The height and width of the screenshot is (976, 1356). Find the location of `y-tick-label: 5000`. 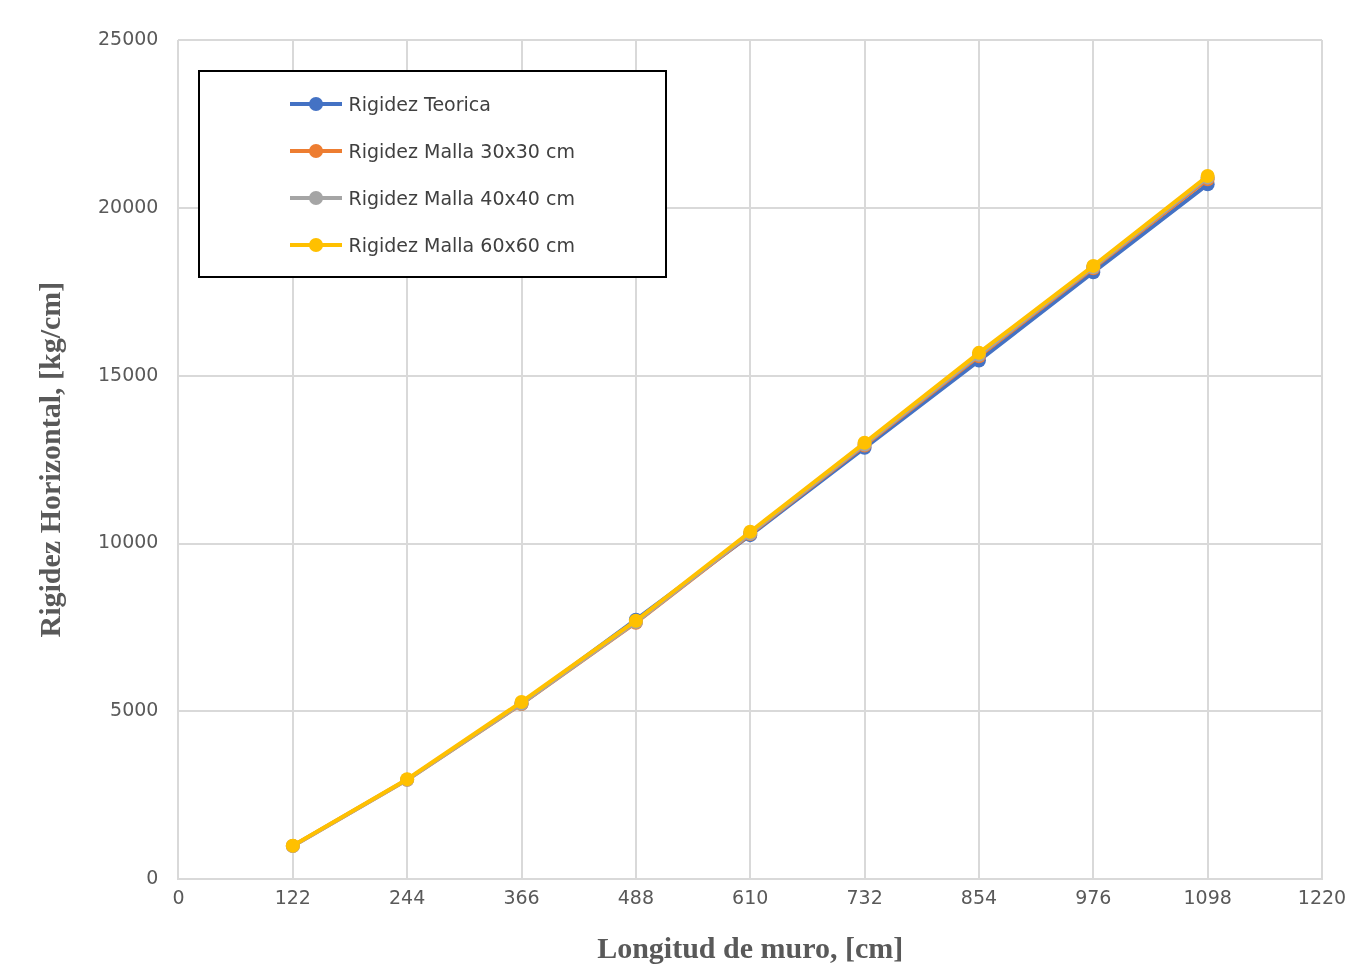

y-tick-label: 5000 is located at coordinates (134, 709).